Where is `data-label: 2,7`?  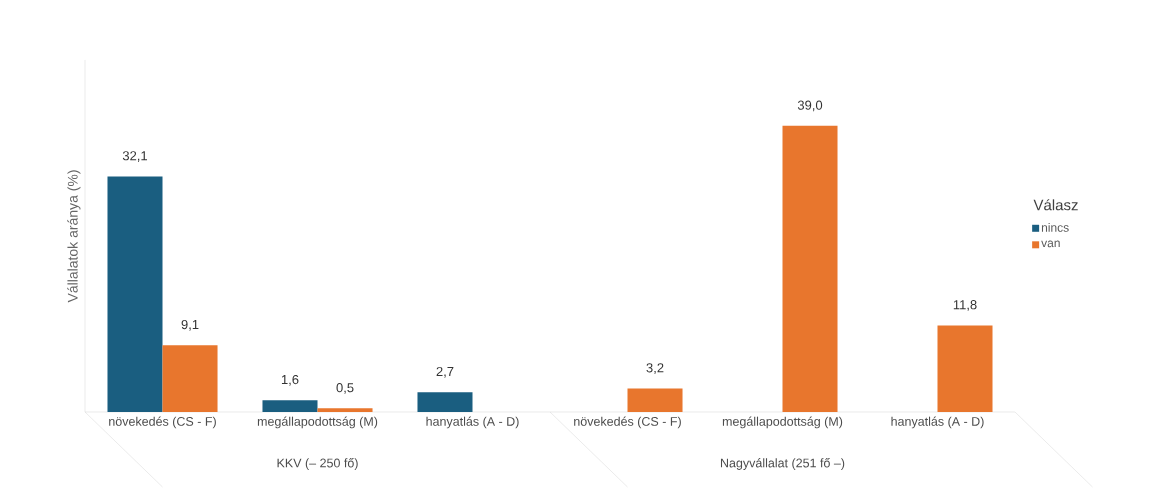 data-label: 2,7 is located at coordinates (445, 372).